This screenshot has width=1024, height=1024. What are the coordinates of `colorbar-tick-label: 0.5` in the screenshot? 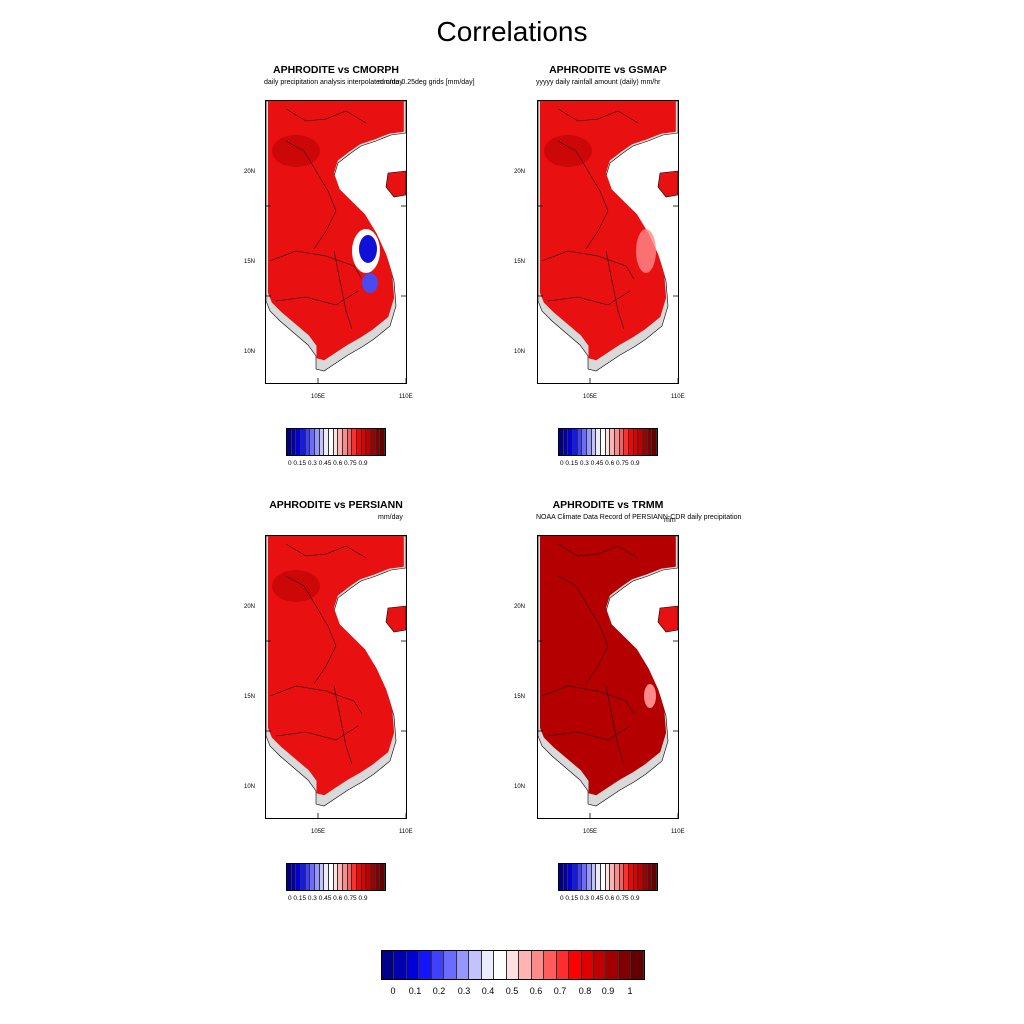 It's located at (512, 991).